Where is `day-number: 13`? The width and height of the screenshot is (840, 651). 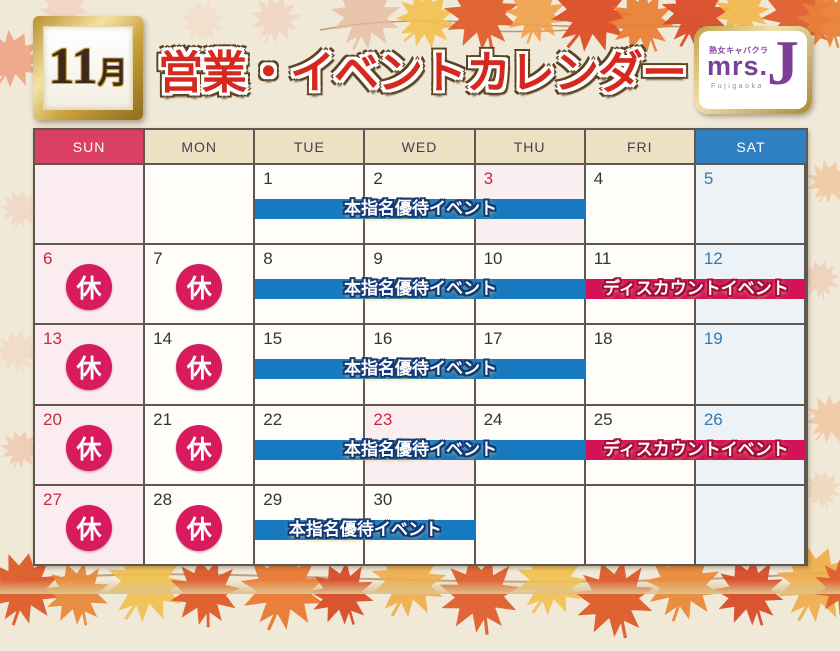 day-number: 13 is located at coordinates (52, 339).